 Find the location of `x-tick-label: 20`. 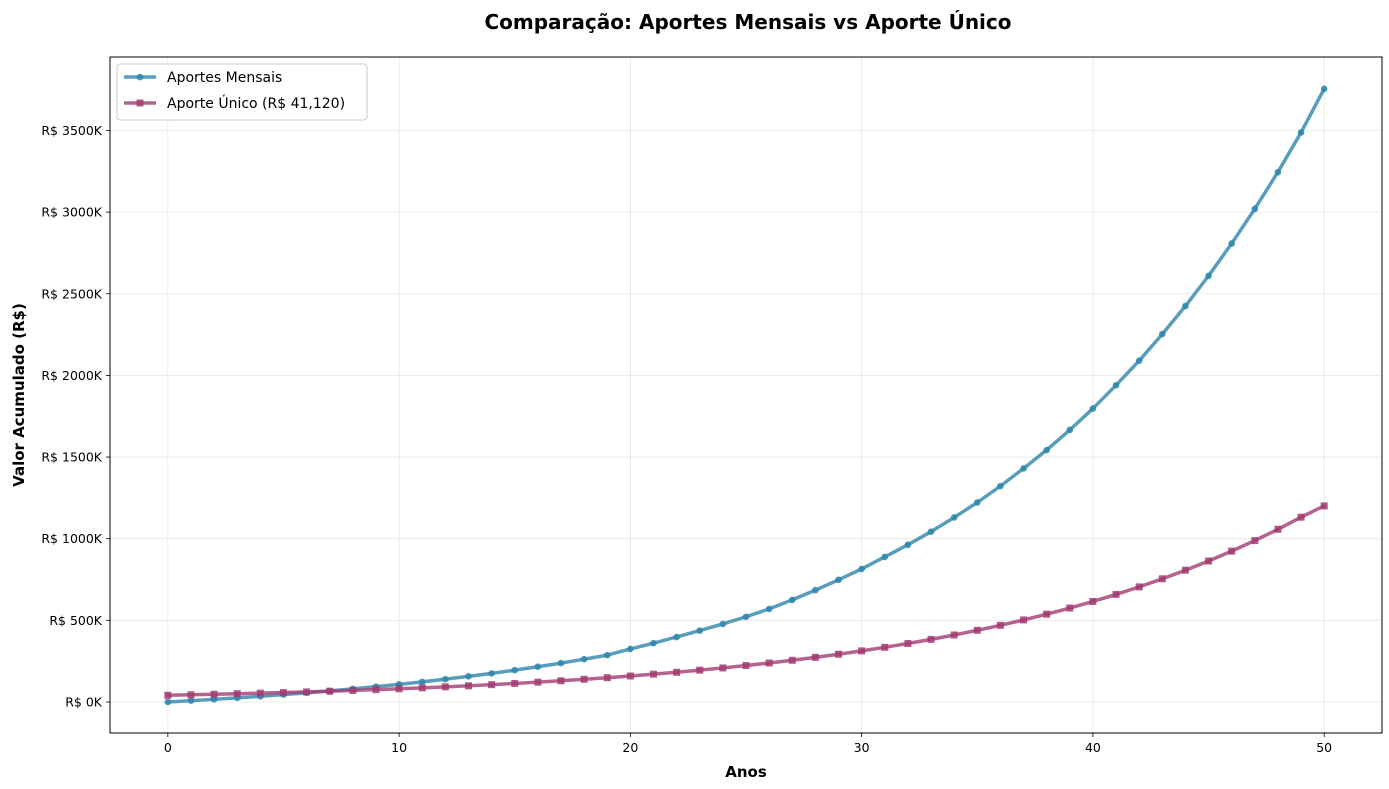

x-tick-label: 20 is located at coordinates (630, 747).